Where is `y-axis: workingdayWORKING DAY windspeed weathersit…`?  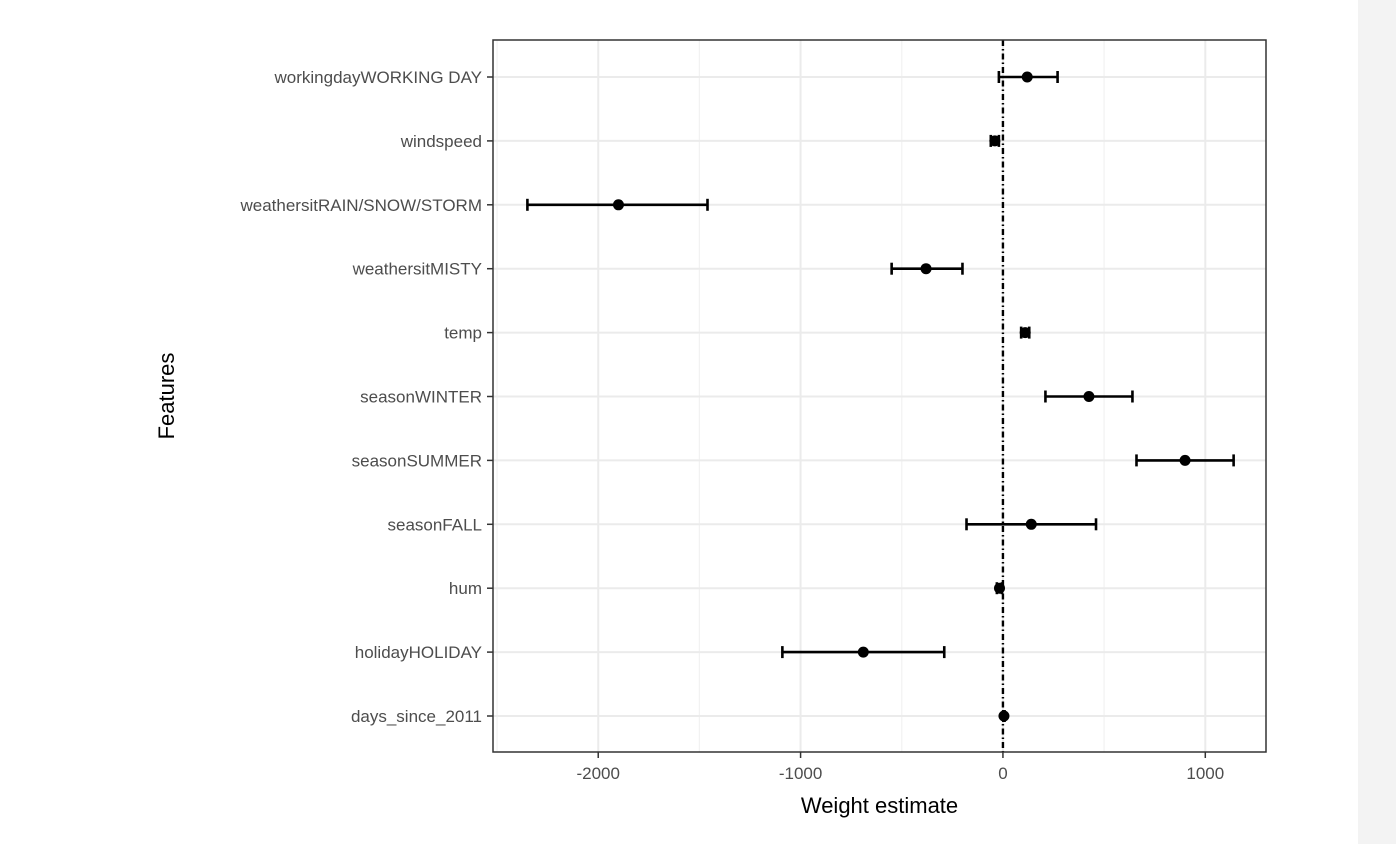
y-axis: workingdayWORKING DAY windspeed weathersit… is located at coordinates (366, 397).